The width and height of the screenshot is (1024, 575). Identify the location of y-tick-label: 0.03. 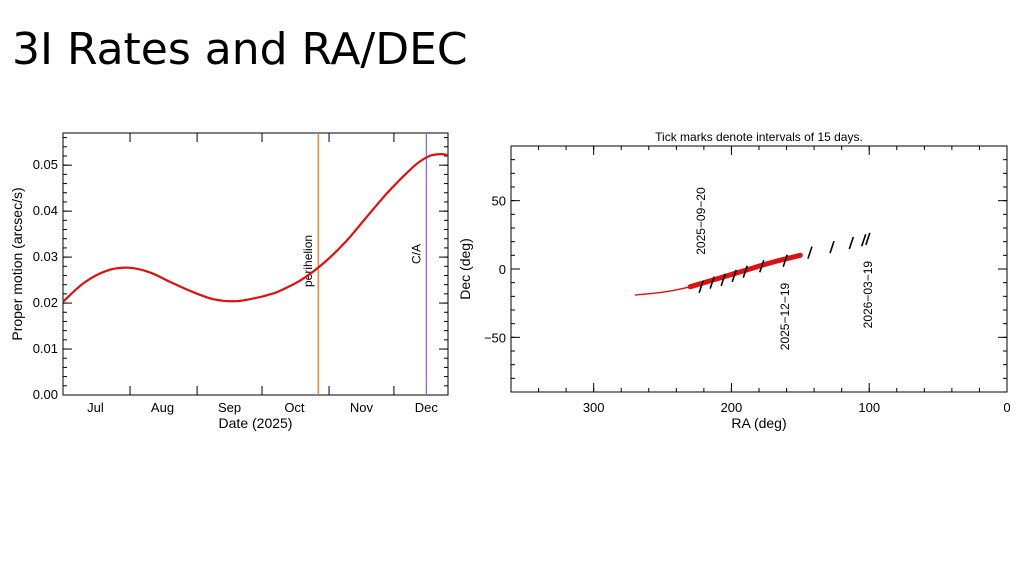
(45, 256).